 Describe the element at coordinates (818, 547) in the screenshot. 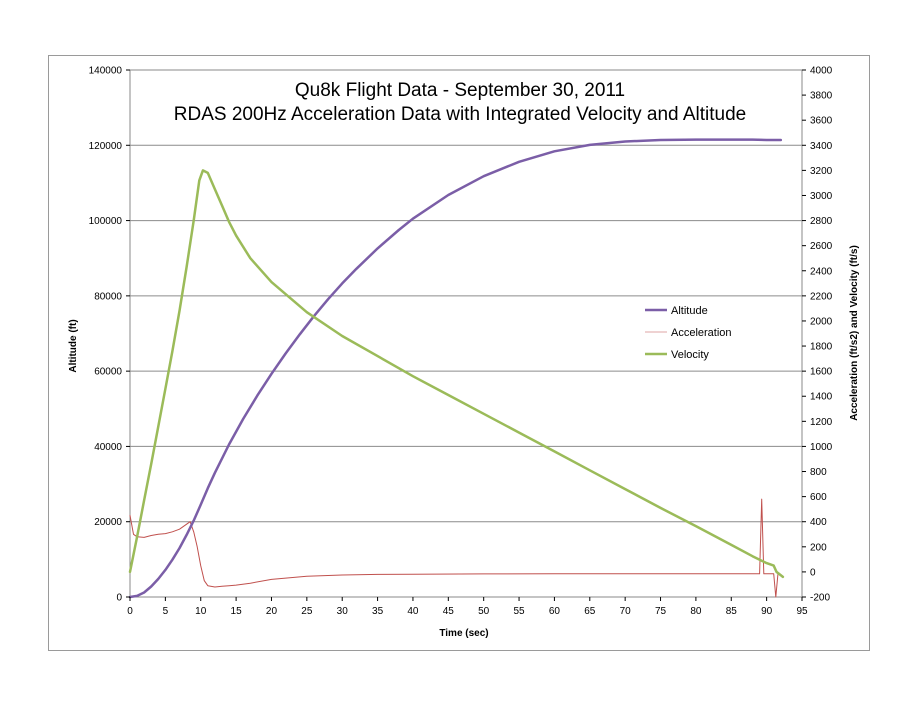

I see `right-tick-label-2: 200` at that location.